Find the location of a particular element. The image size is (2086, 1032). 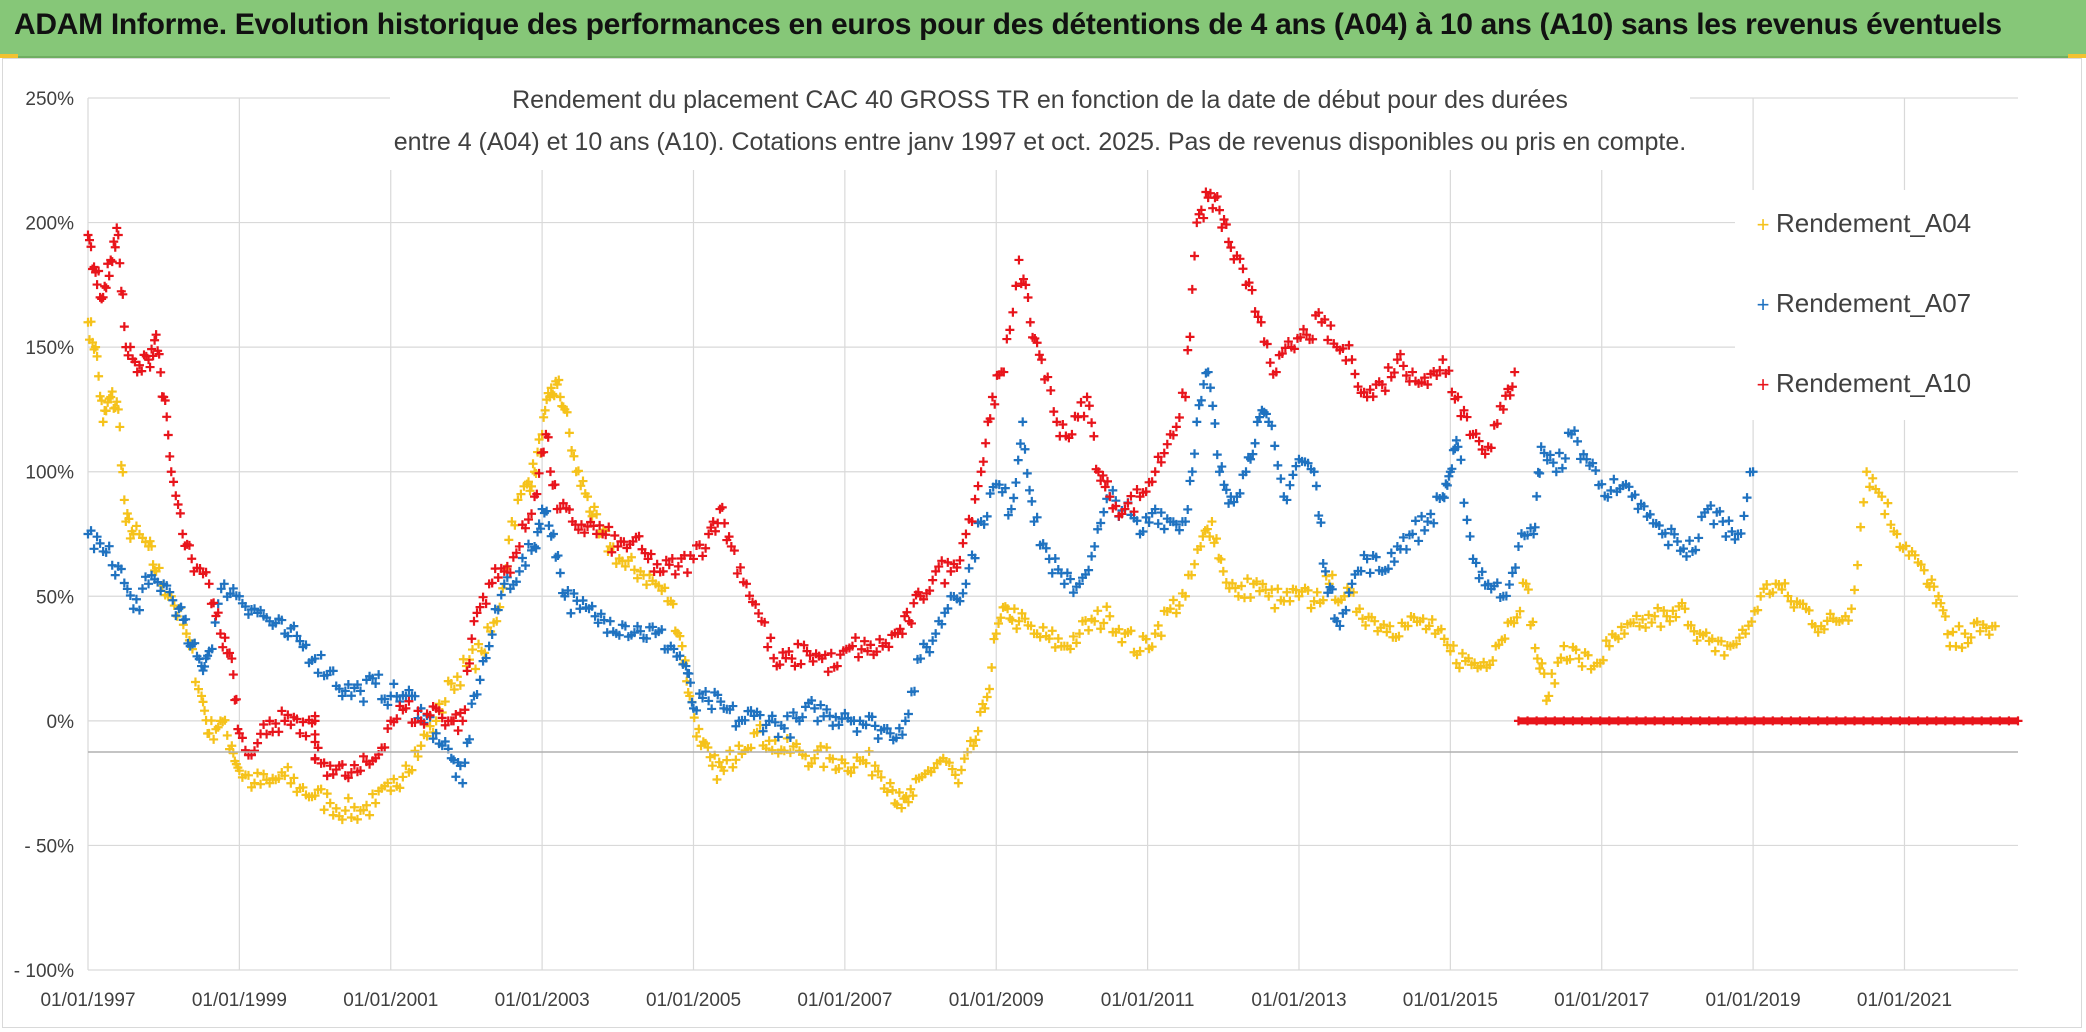

y-tick-label: 250% is located at coordinates (49, 99).